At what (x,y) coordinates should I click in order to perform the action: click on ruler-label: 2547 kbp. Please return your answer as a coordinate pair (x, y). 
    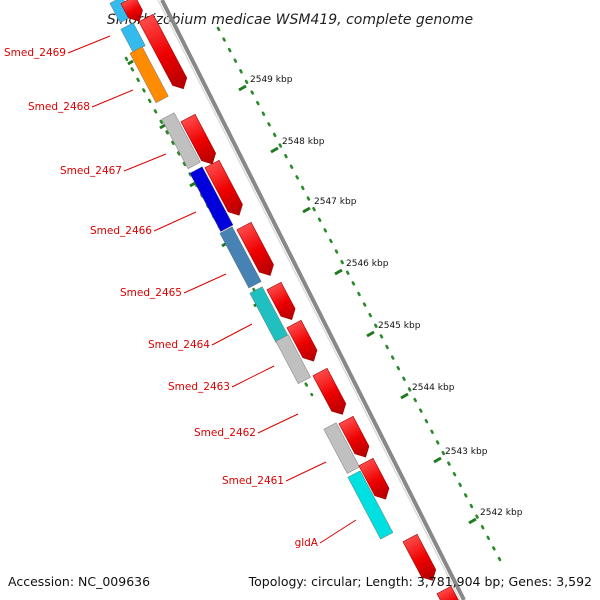
    Looking at the image, I should click on (335, 202).